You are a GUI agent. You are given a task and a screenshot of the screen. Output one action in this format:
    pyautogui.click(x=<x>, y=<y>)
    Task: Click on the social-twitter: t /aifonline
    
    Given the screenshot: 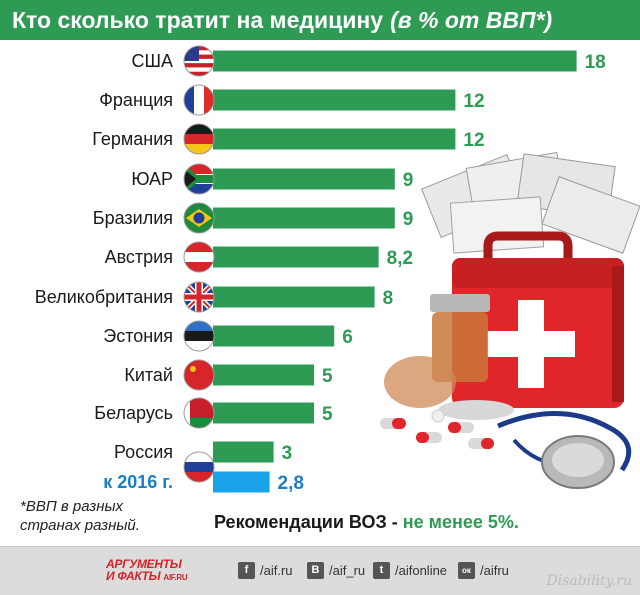 What is the action you would take?
    pyautogui.click(x=410, y=570)
    